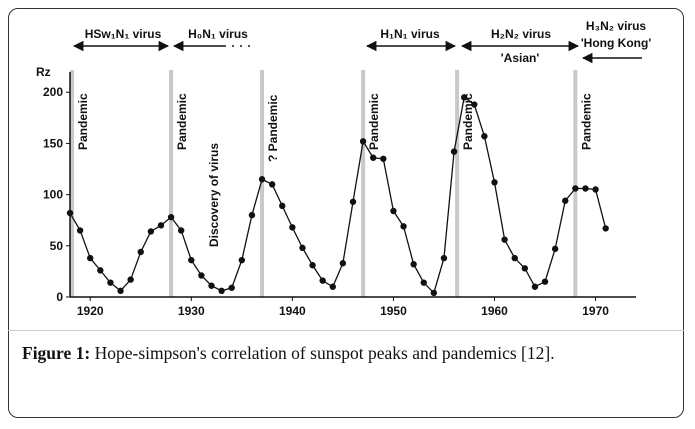  Describe the element at coordinates (218, 34) in the screenshot. I see `annotation: H₀N₁ virus` at that location.